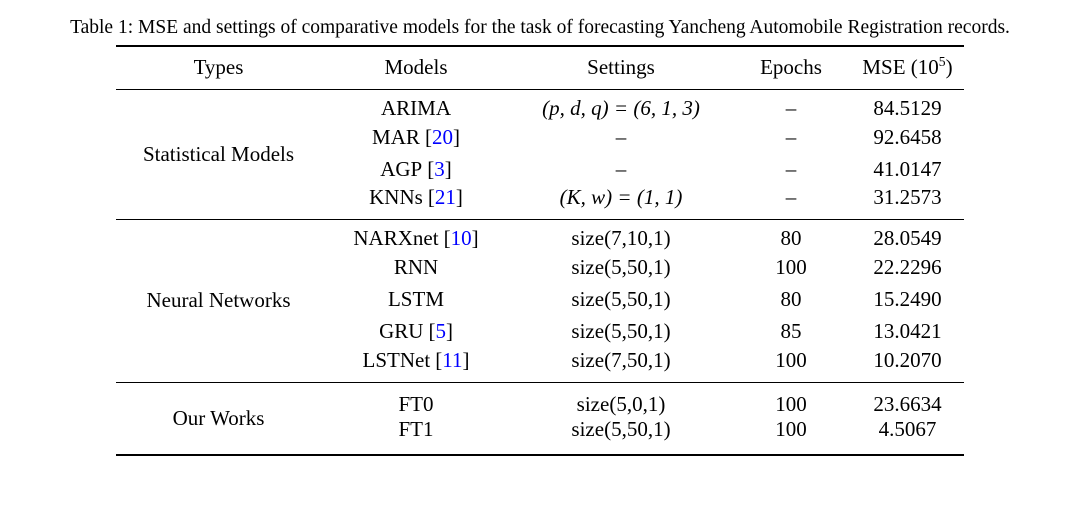 This screenshot has width=1080, height=506. Describe the element at coordinates (445, 197) in the screenshot. I see `citation-link: 21` at that location.